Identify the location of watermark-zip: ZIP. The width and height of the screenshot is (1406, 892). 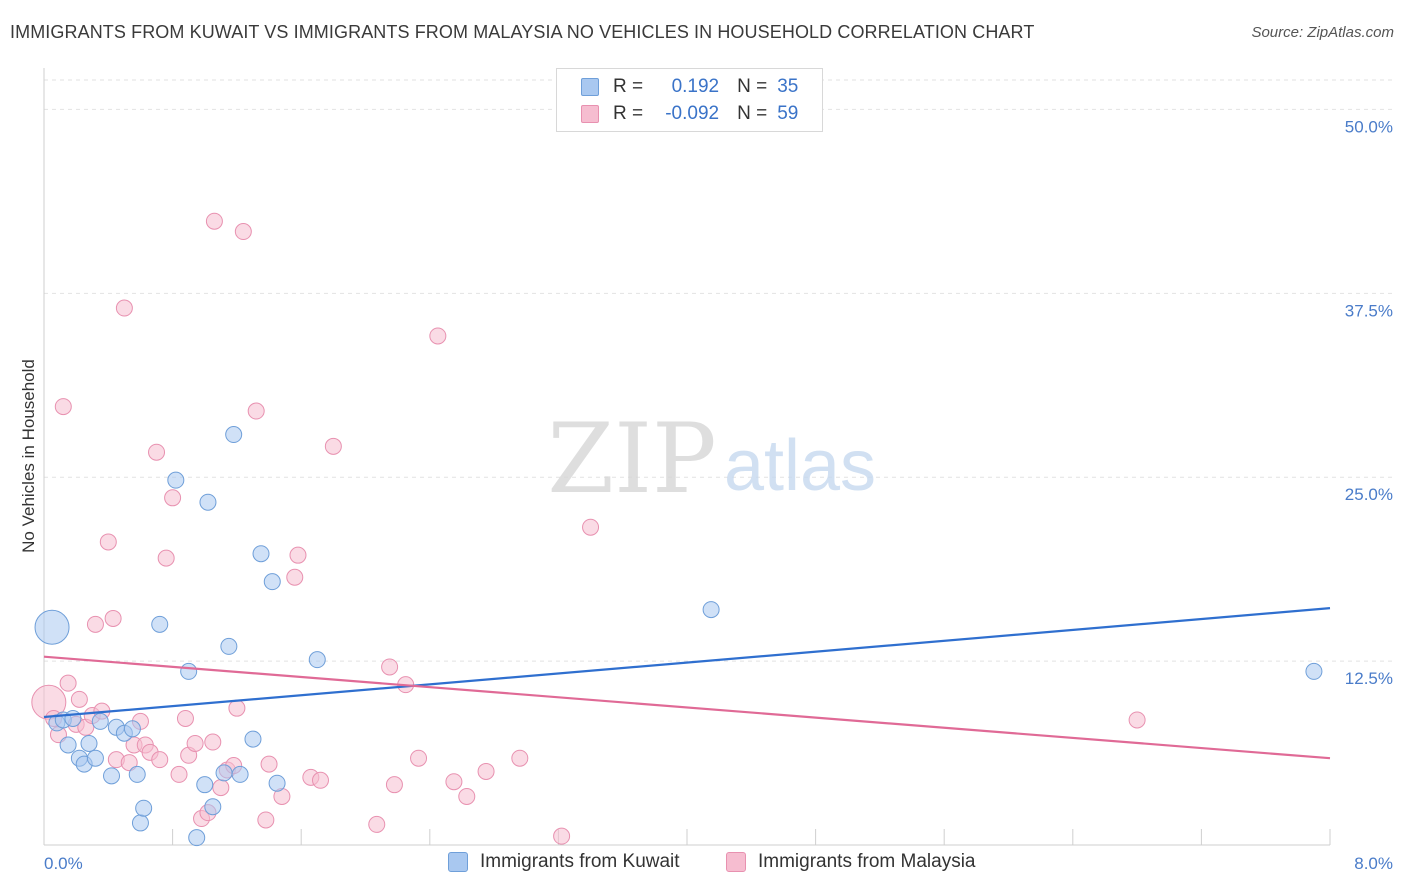
(631, 459).